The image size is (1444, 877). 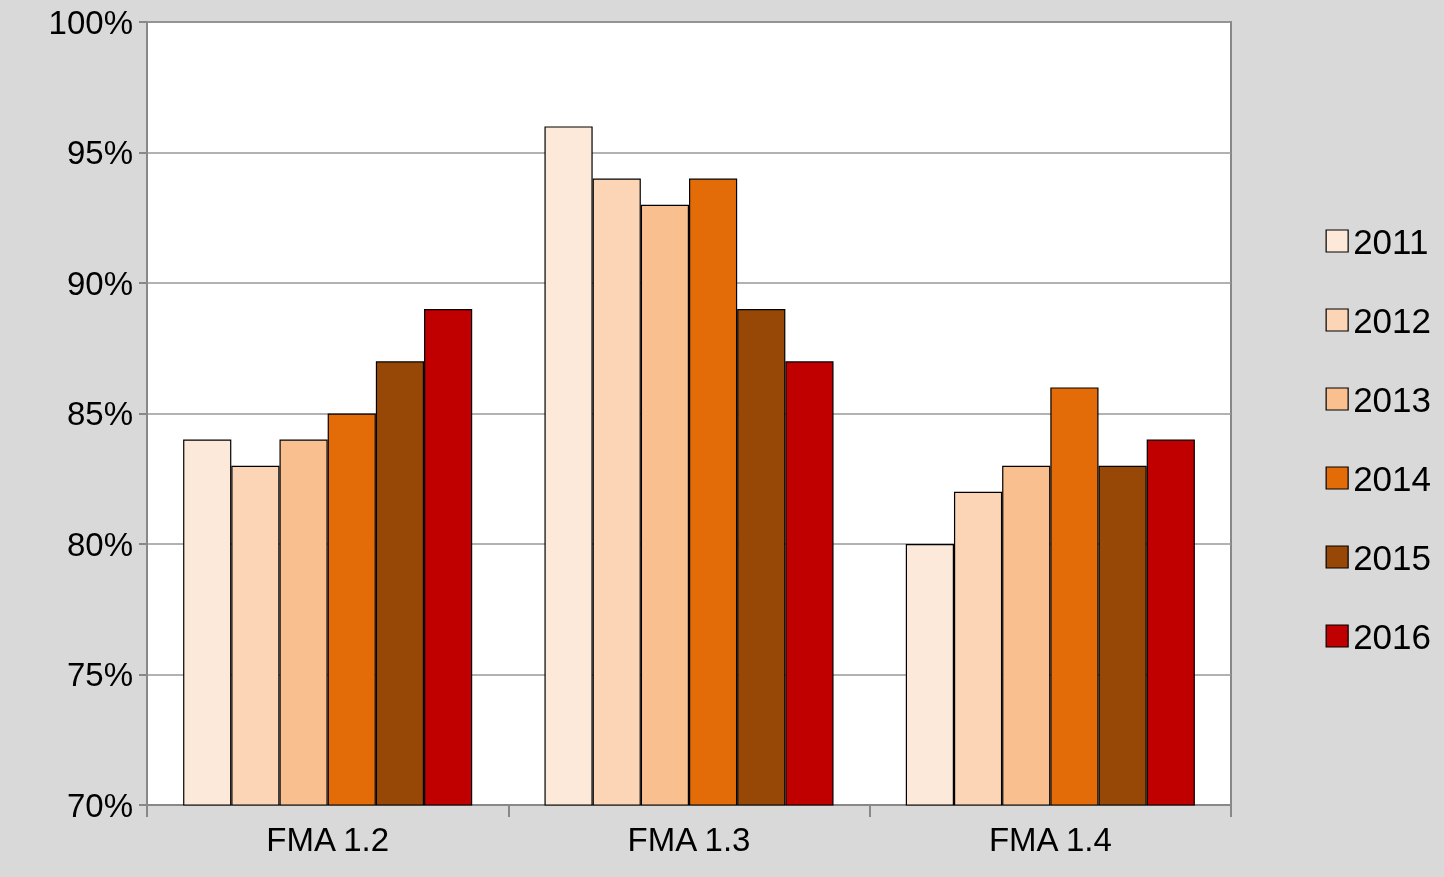 What do you see at coordinates (99, 413) in the screenshot?
I see `y-tick-label: 85%` at bounding box center [99, 413].